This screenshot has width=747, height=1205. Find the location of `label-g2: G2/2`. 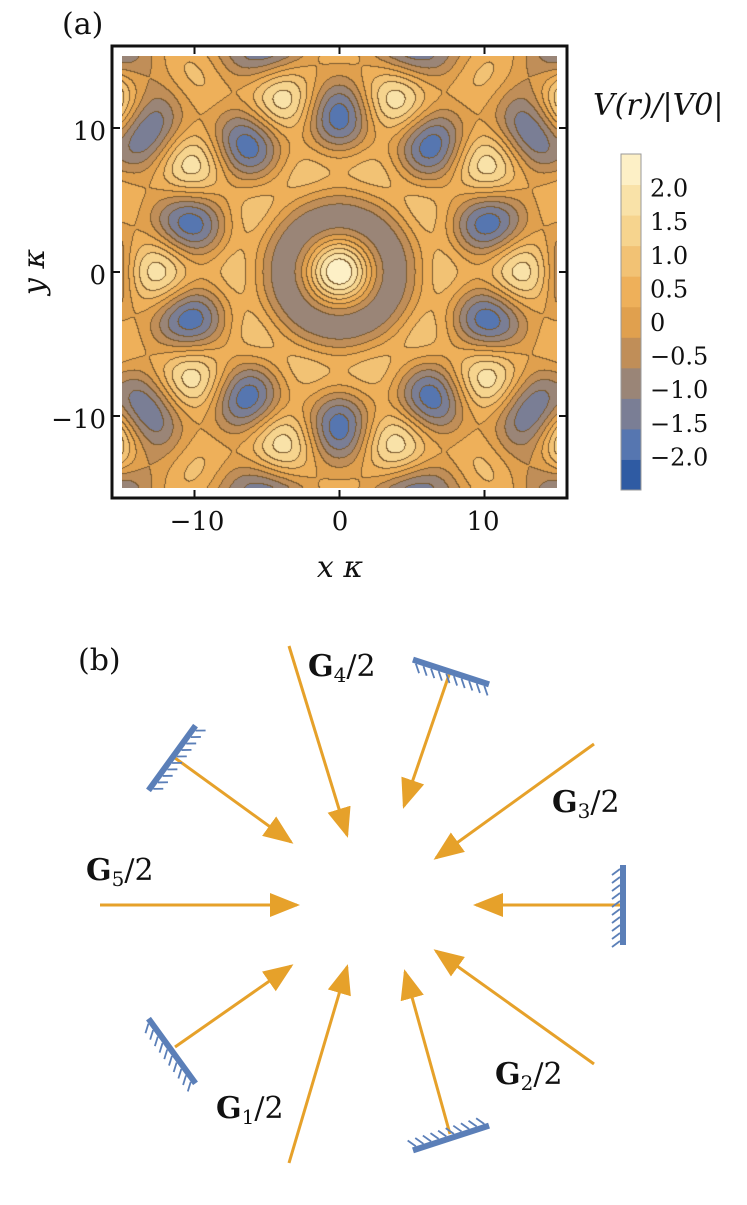

label-g2: G2/2 is located at coordinates (529, 1076).